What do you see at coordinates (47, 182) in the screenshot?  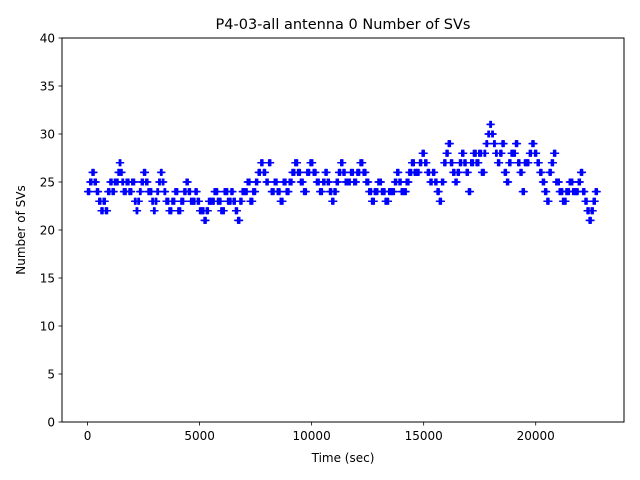 I see `y-tick-label: 25` at bounding box center [47, 182].